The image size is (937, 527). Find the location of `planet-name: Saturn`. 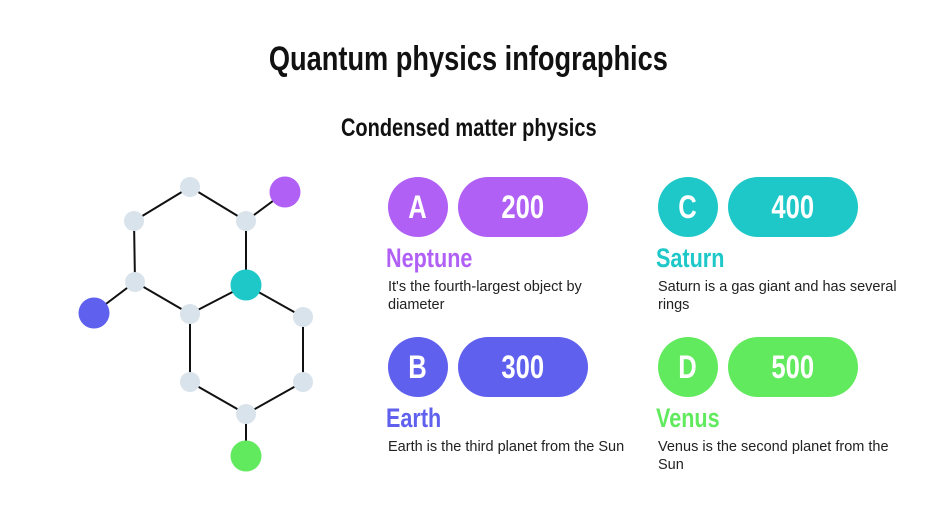

planet-name: Saturn is located at coordinates (690, 258).